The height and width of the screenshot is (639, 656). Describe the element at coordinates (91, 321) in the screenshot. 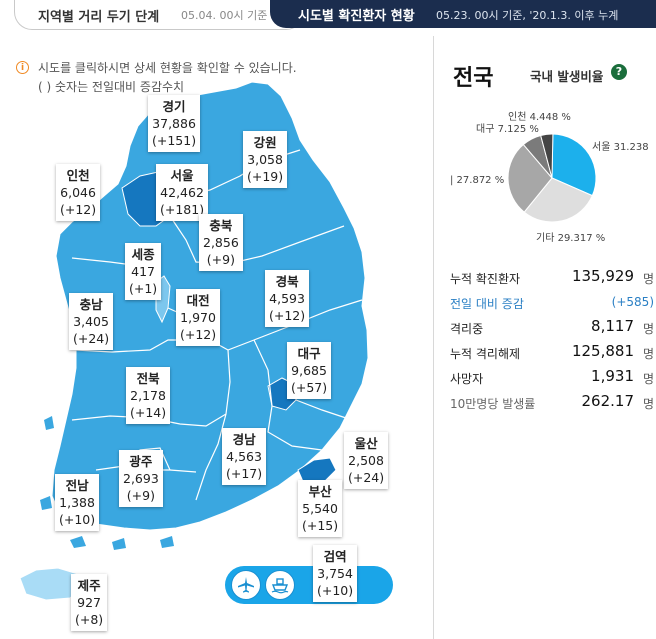

I see `region-label-chungnam: 충남 3,405 (+24)` at that location.